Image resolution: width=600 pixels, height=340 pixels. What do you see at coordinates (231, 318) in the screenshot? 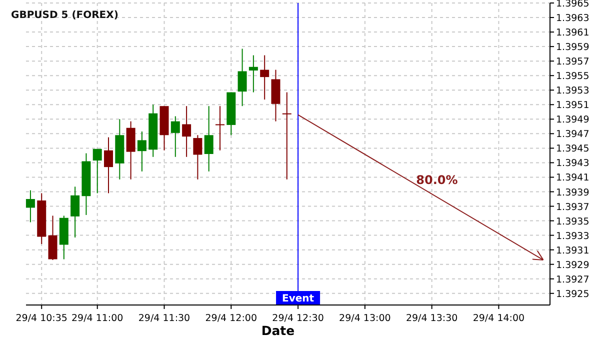
I see `x-tick-label: 29/4 12:00` at bounding box center [231, 318].